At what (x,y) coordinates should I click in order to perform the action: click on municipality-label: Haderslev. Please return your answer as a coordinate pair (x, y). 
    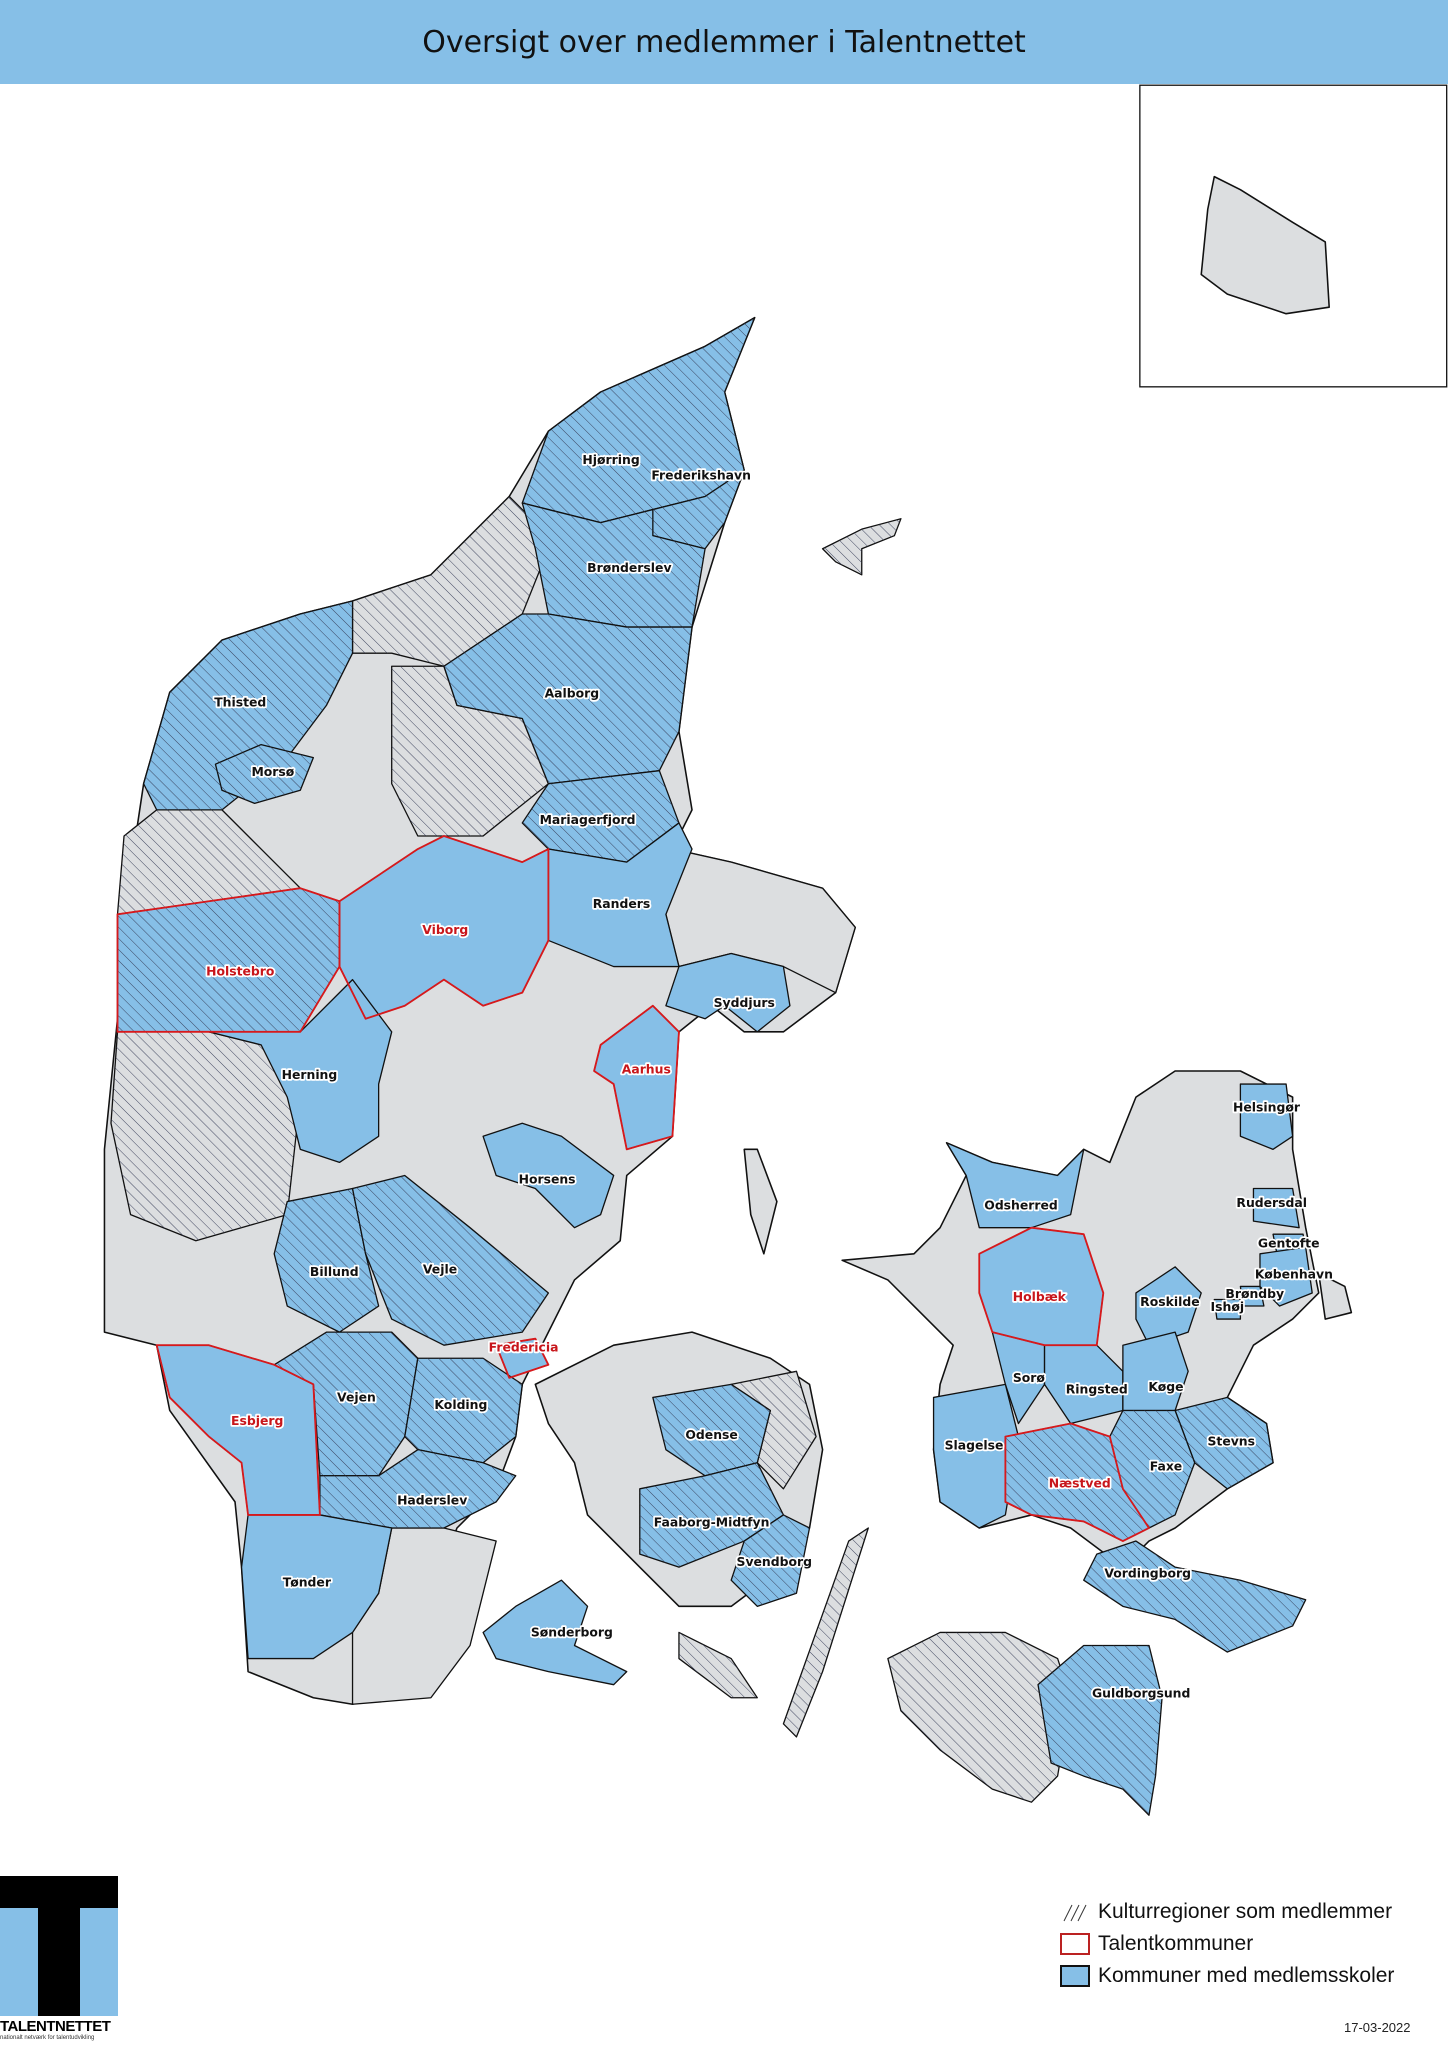
    Looking at the image, I should click on (432, 1499).